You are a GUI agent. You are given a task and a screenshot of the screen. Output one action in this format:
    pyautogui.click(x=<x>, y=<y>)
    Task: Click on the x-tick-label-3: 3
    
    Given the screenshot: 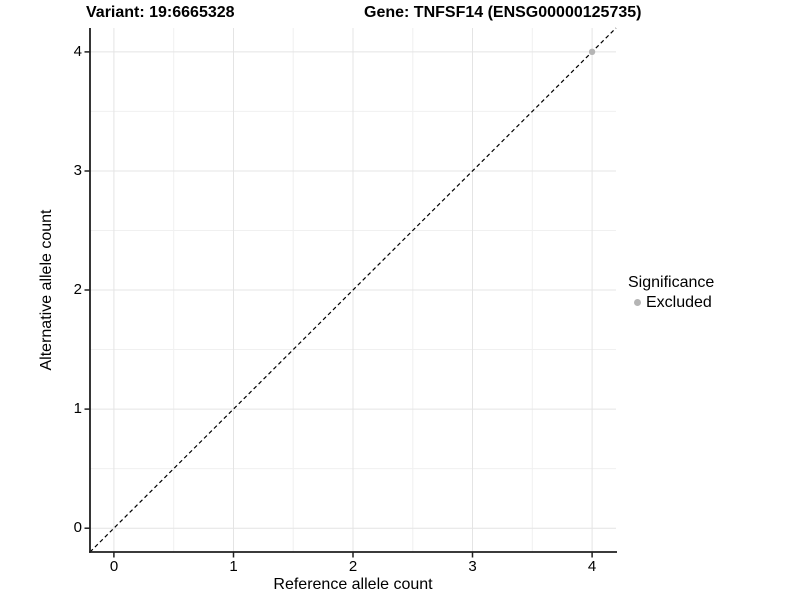 What is the action you would take?
    pyautogui.click(x=472, y=566)
    